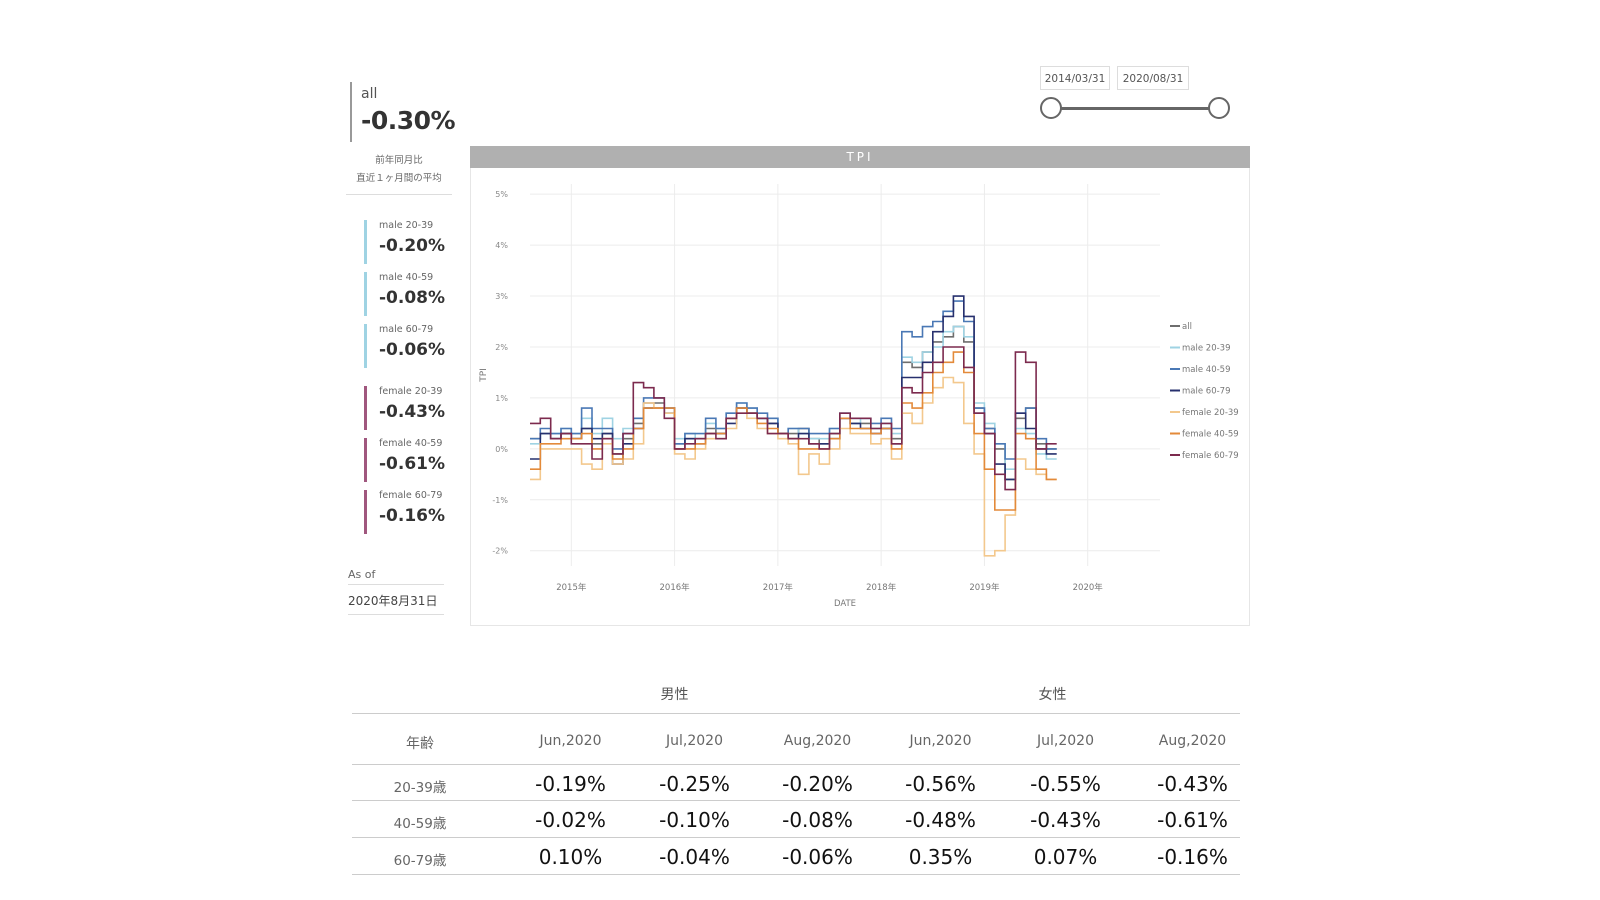  What do you see at coordinates (501, 296) in the screenshot?
I see `y-tick-label: 3%` at bounding box center [501, 296].